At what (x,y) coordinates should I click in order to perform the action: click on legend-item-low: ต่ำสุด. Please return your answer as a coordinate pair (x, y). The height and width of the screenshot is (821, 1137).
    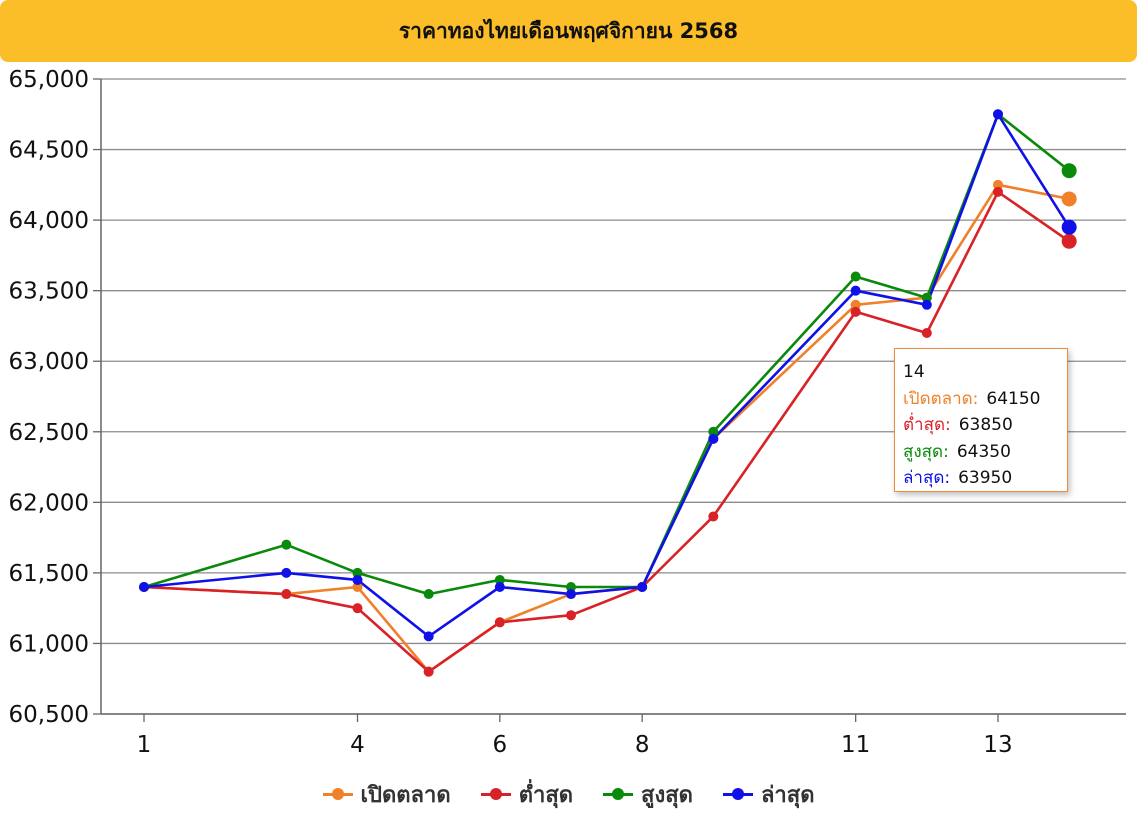
    Looking at the image, I should click on (527, 794).